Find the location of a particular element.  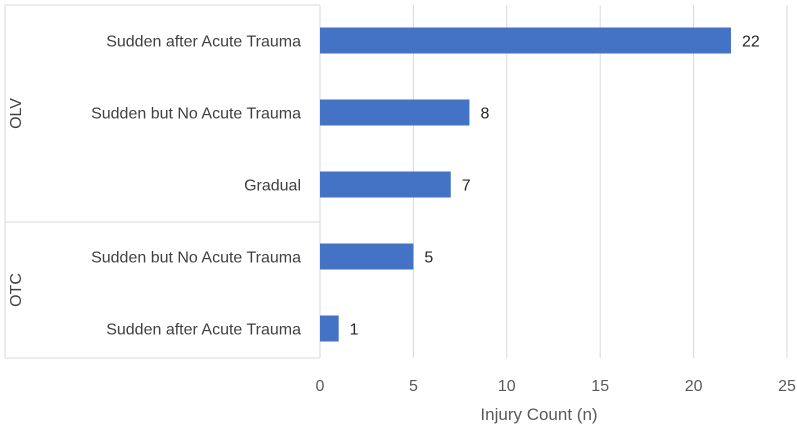

x-tick-label: 0 is located at coordinates (320, 386).